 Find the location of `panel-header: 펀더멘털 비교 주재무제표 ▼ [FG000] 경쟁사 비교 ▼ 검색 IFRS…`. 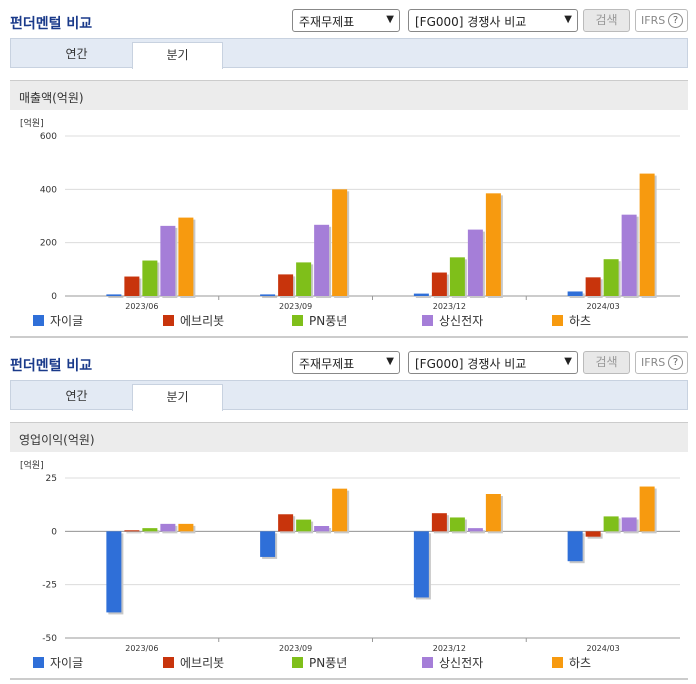

panel-header: 펀더멘털 비교 주재무제표 ▼ [FG000] 경쟁사 비교 ▼ 검색 IFRS… is located at coordinates (348, 361).